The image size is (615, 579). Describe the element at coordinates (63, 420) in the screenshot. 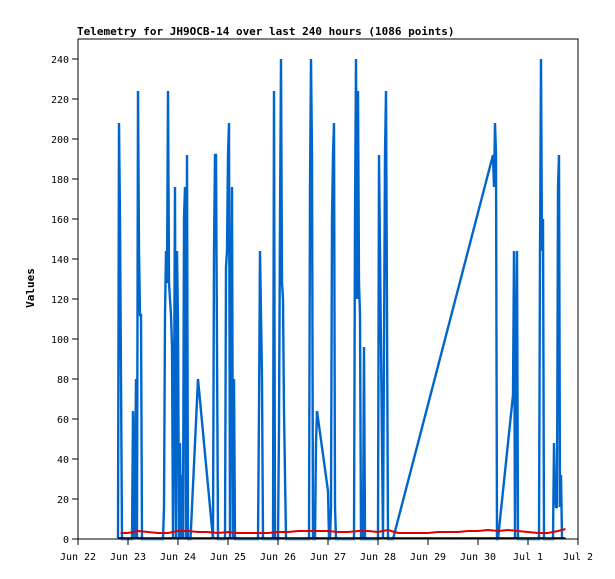

I see `y-tick-label: 60` at that location.